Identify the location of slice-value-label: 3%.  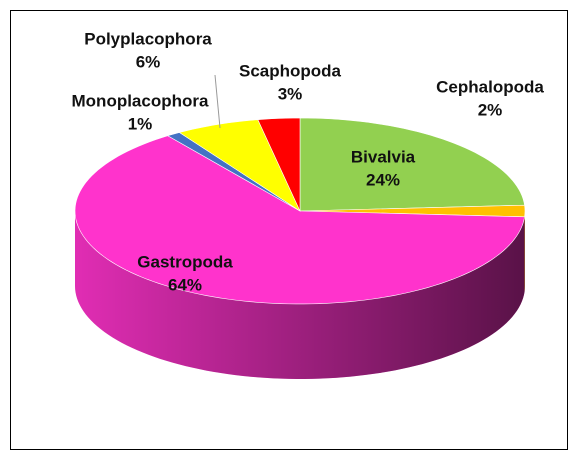
(290, 93).